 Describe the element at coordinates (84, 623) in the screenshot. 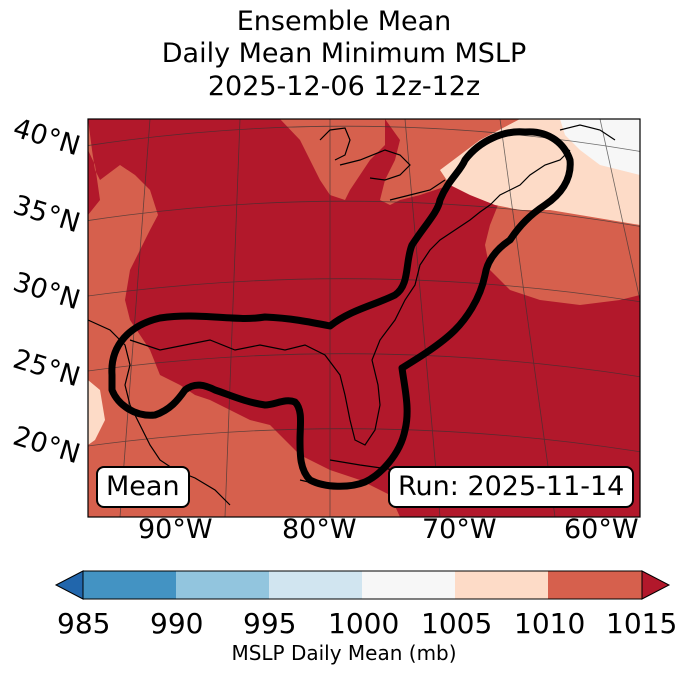

I see `colorbar-tick-985: 985` at that location.